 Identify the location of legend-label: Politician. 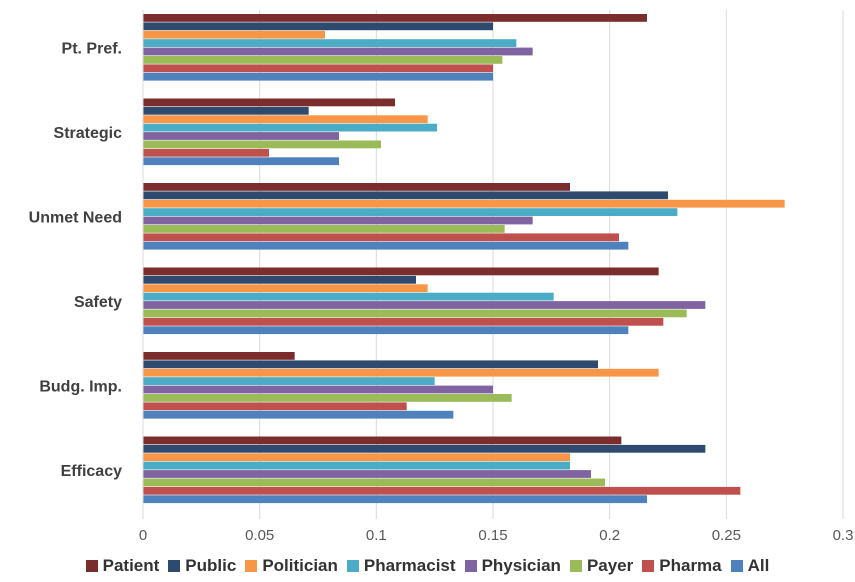
(300, 565).